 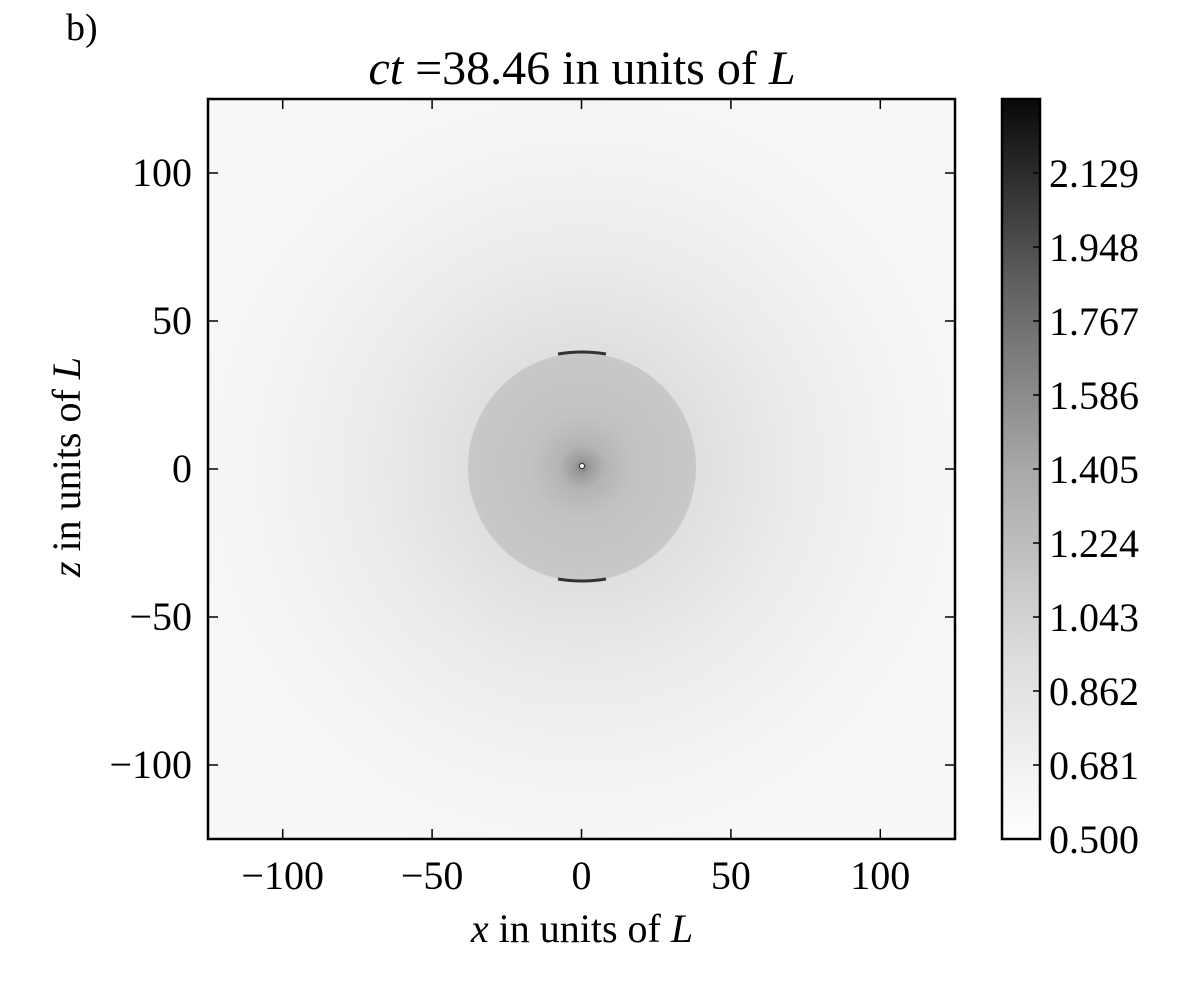 What do you see at coordinates (1094, 173) in the screenshot?
I see `colorbar-tick-label: 2.129` at bounding box center [1094, 173].